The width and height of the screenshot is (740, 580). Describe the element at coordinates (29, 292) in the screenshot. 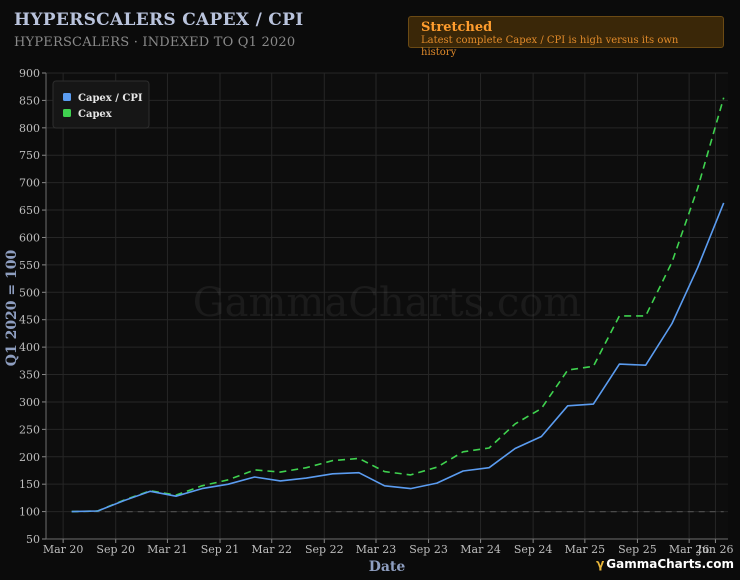

I see `y-tick-label: 500` at that location.